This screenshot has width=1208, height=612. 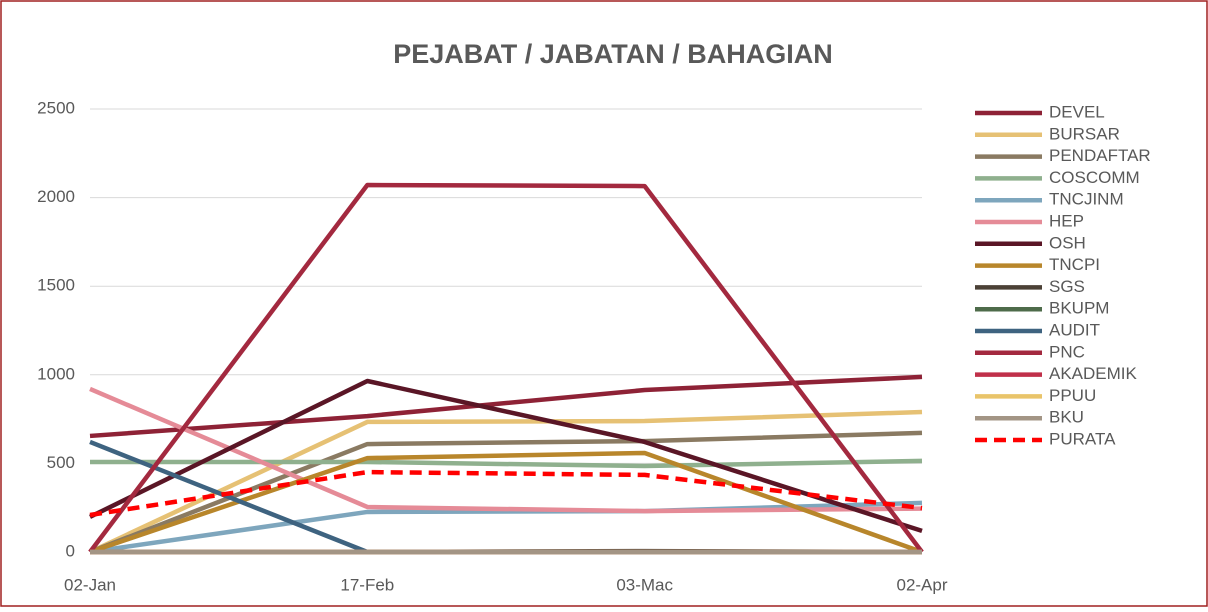 What do you see at coordinates (90, 584) in the screenshot?
I see `x-tick-label: 02-Jan` at bounding box center [90, 584].